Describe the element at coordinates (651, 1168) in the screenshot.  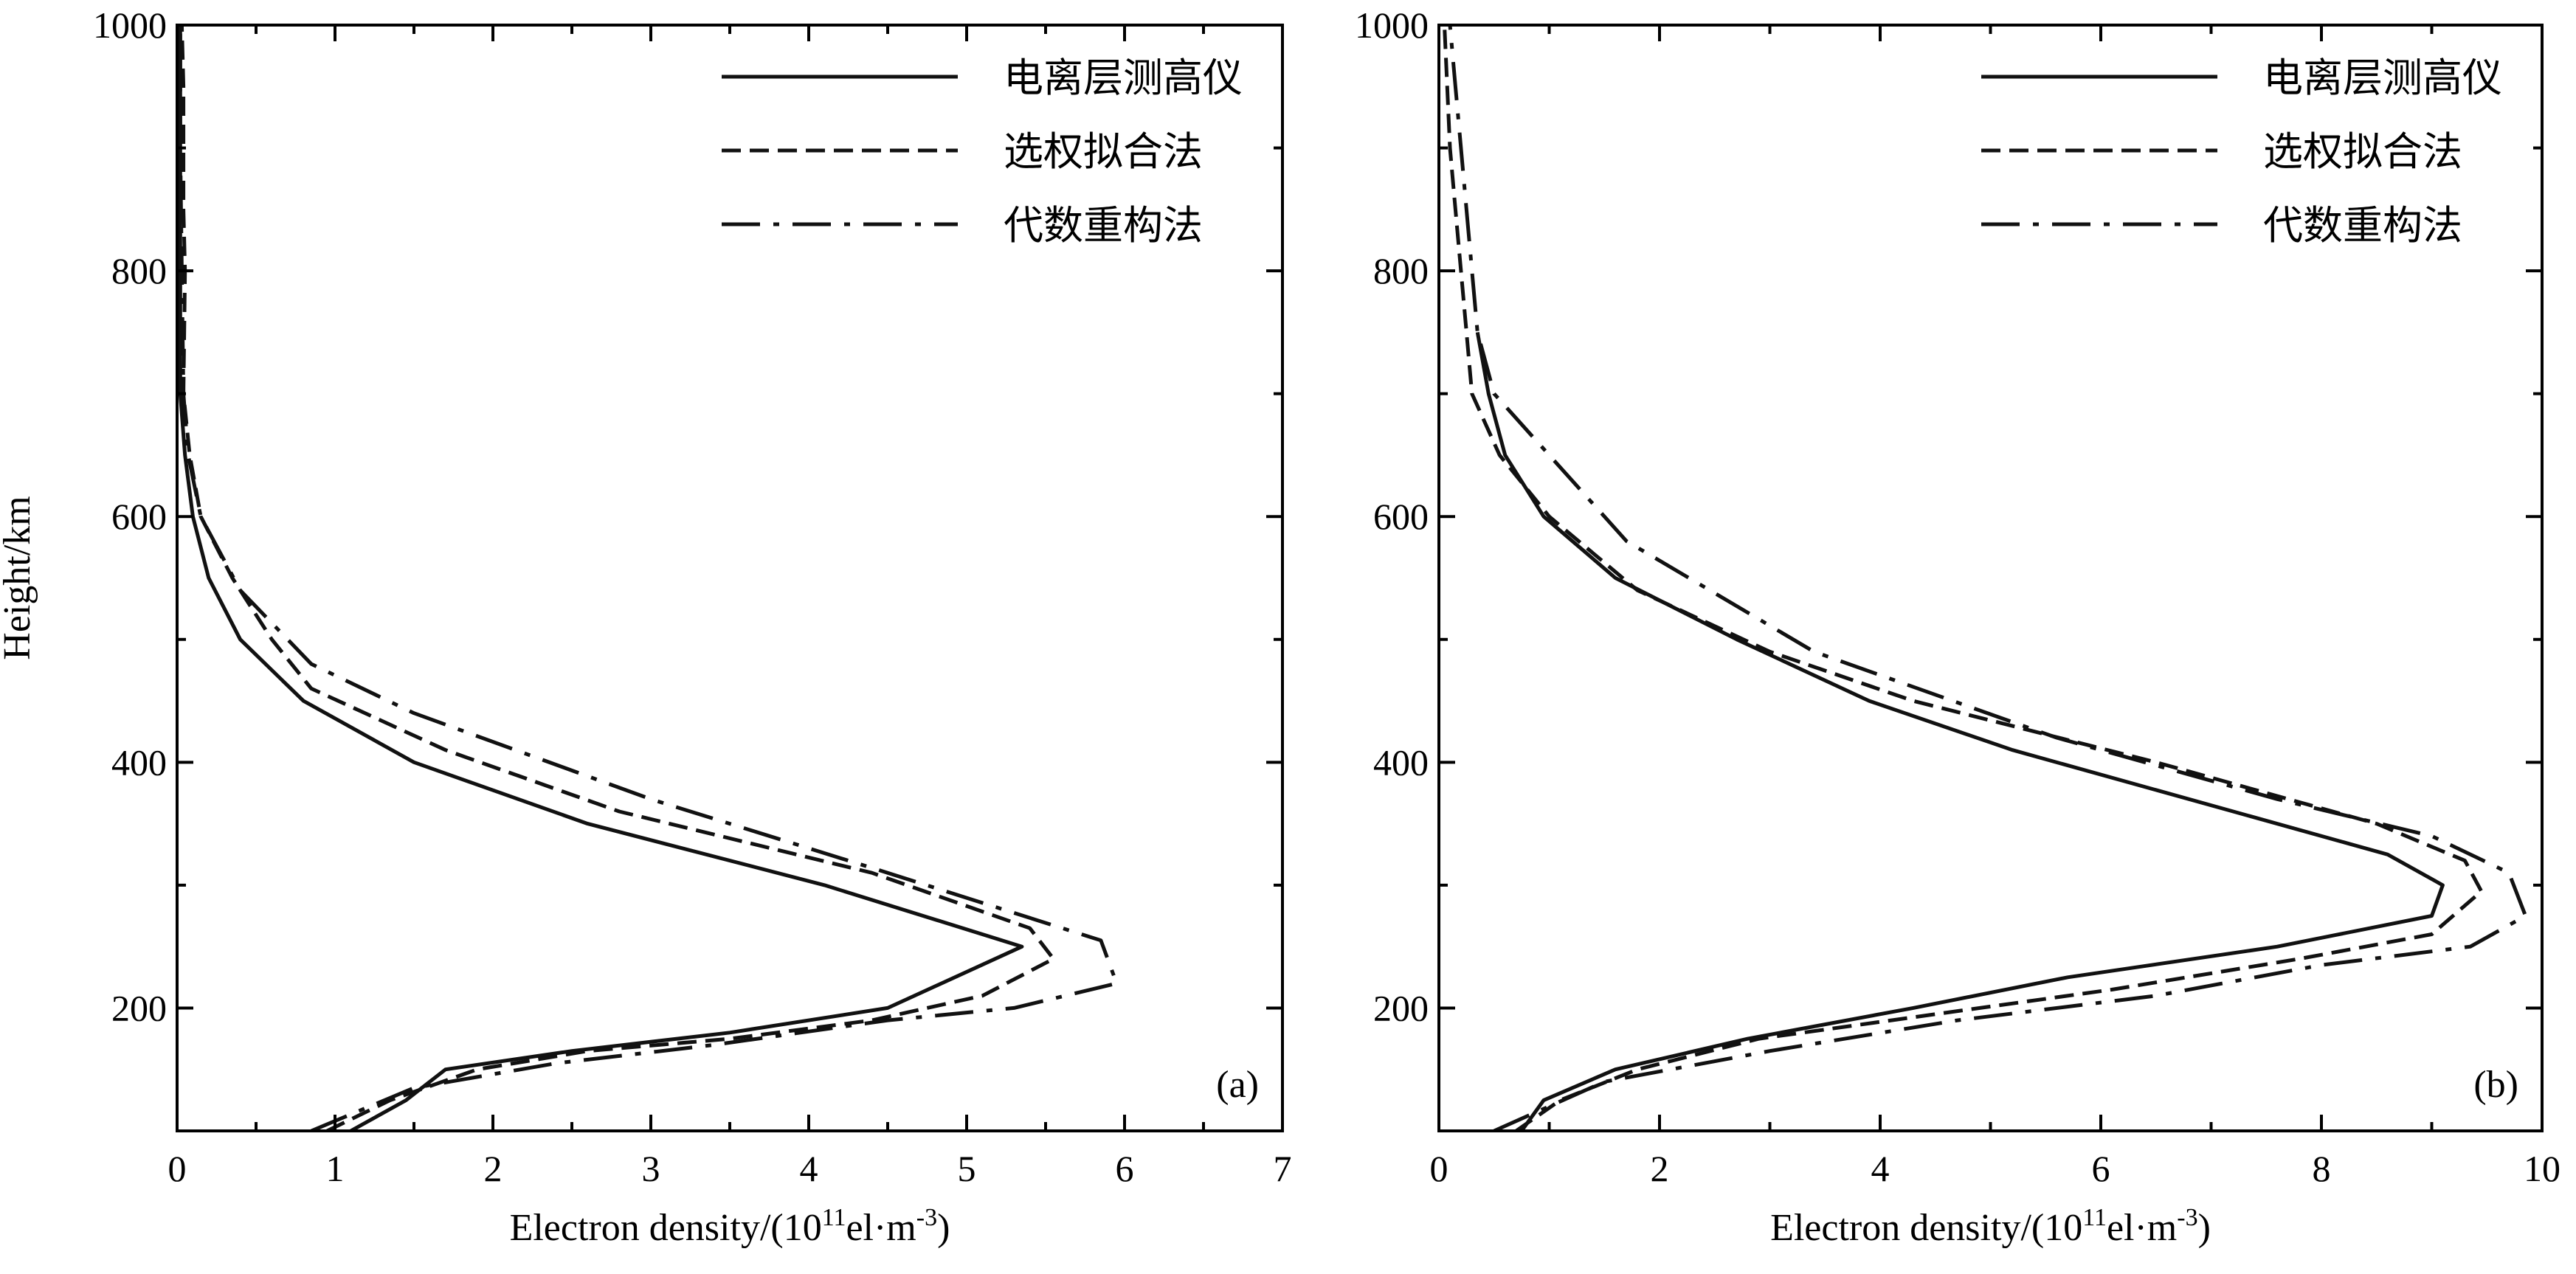
I see `x-tick-label: 3` at that location.